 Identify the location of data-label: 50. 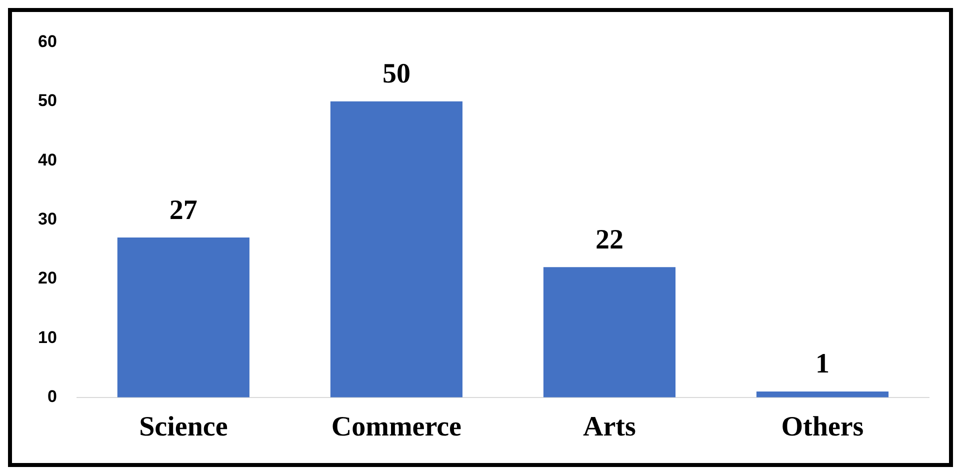
(396, 74).